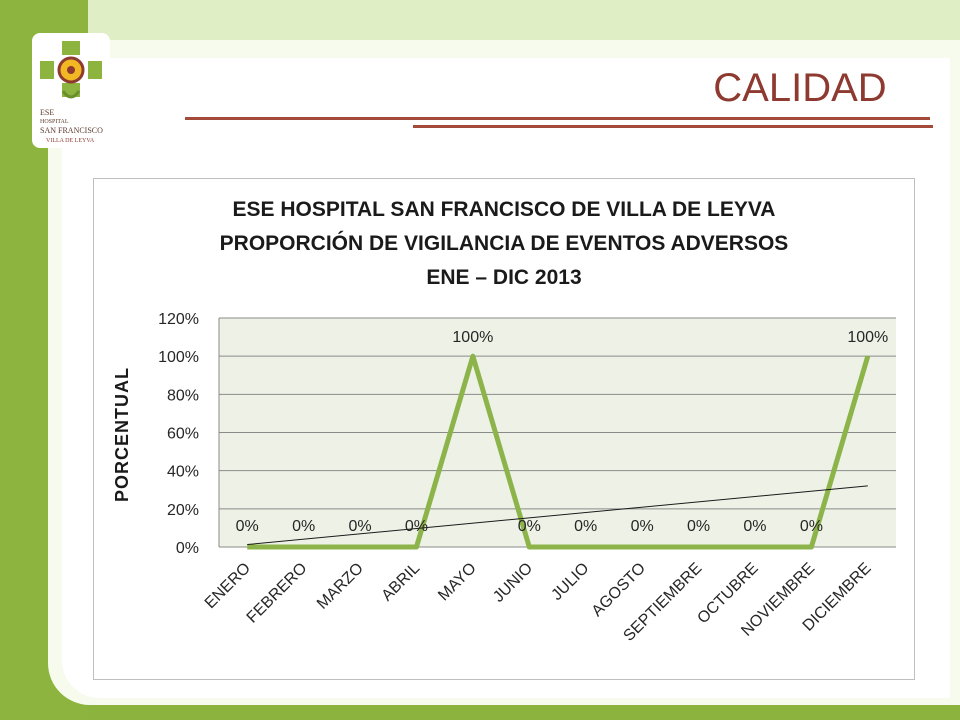 This screenshot has width=960, height=720. What do you see at coordinates (340, 586) in the screenshot?
I see `x-tick-label: MARZO` at bounding box center [340, 586].